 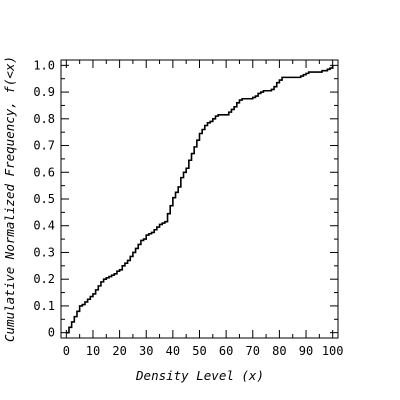 I want to click on x-tick-label: 20, so click(x=119, y=351).